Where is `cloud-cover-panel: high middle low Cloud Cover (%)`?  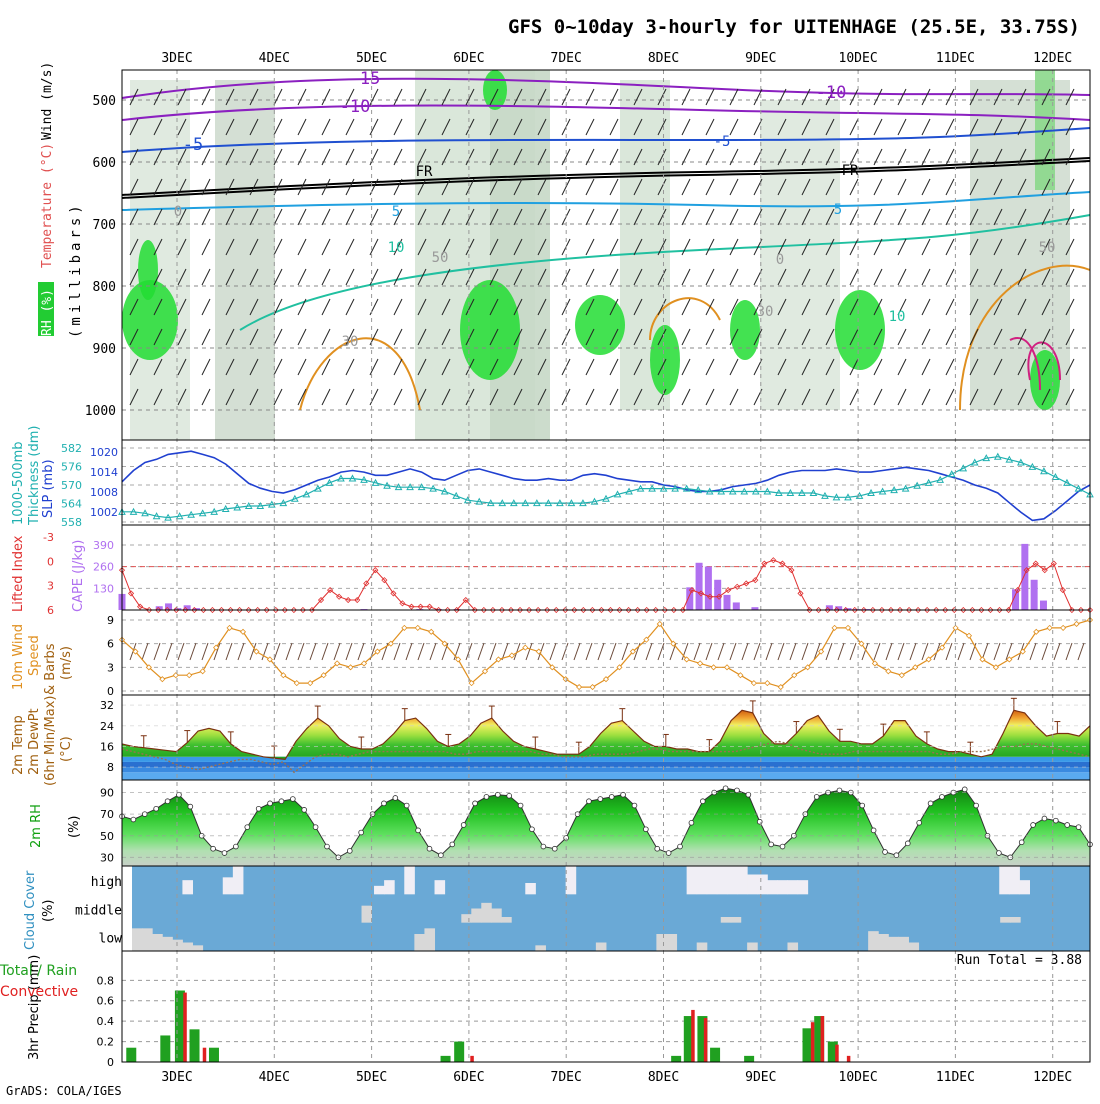 cloud-cover-panel: high middle low Cloud Cover (%) is located at coordinates (556, 908).